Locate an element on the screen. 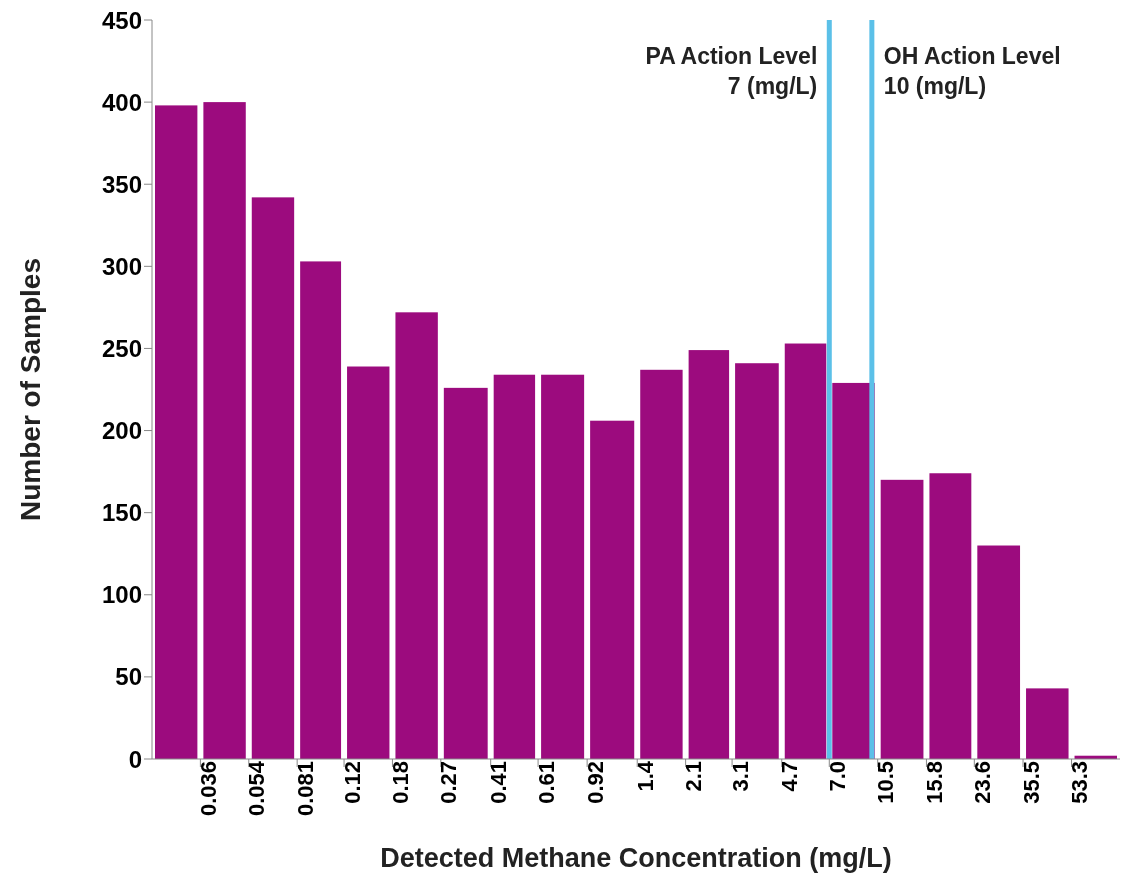  y-tick-label: 400 is located at coordinates (121, 102).